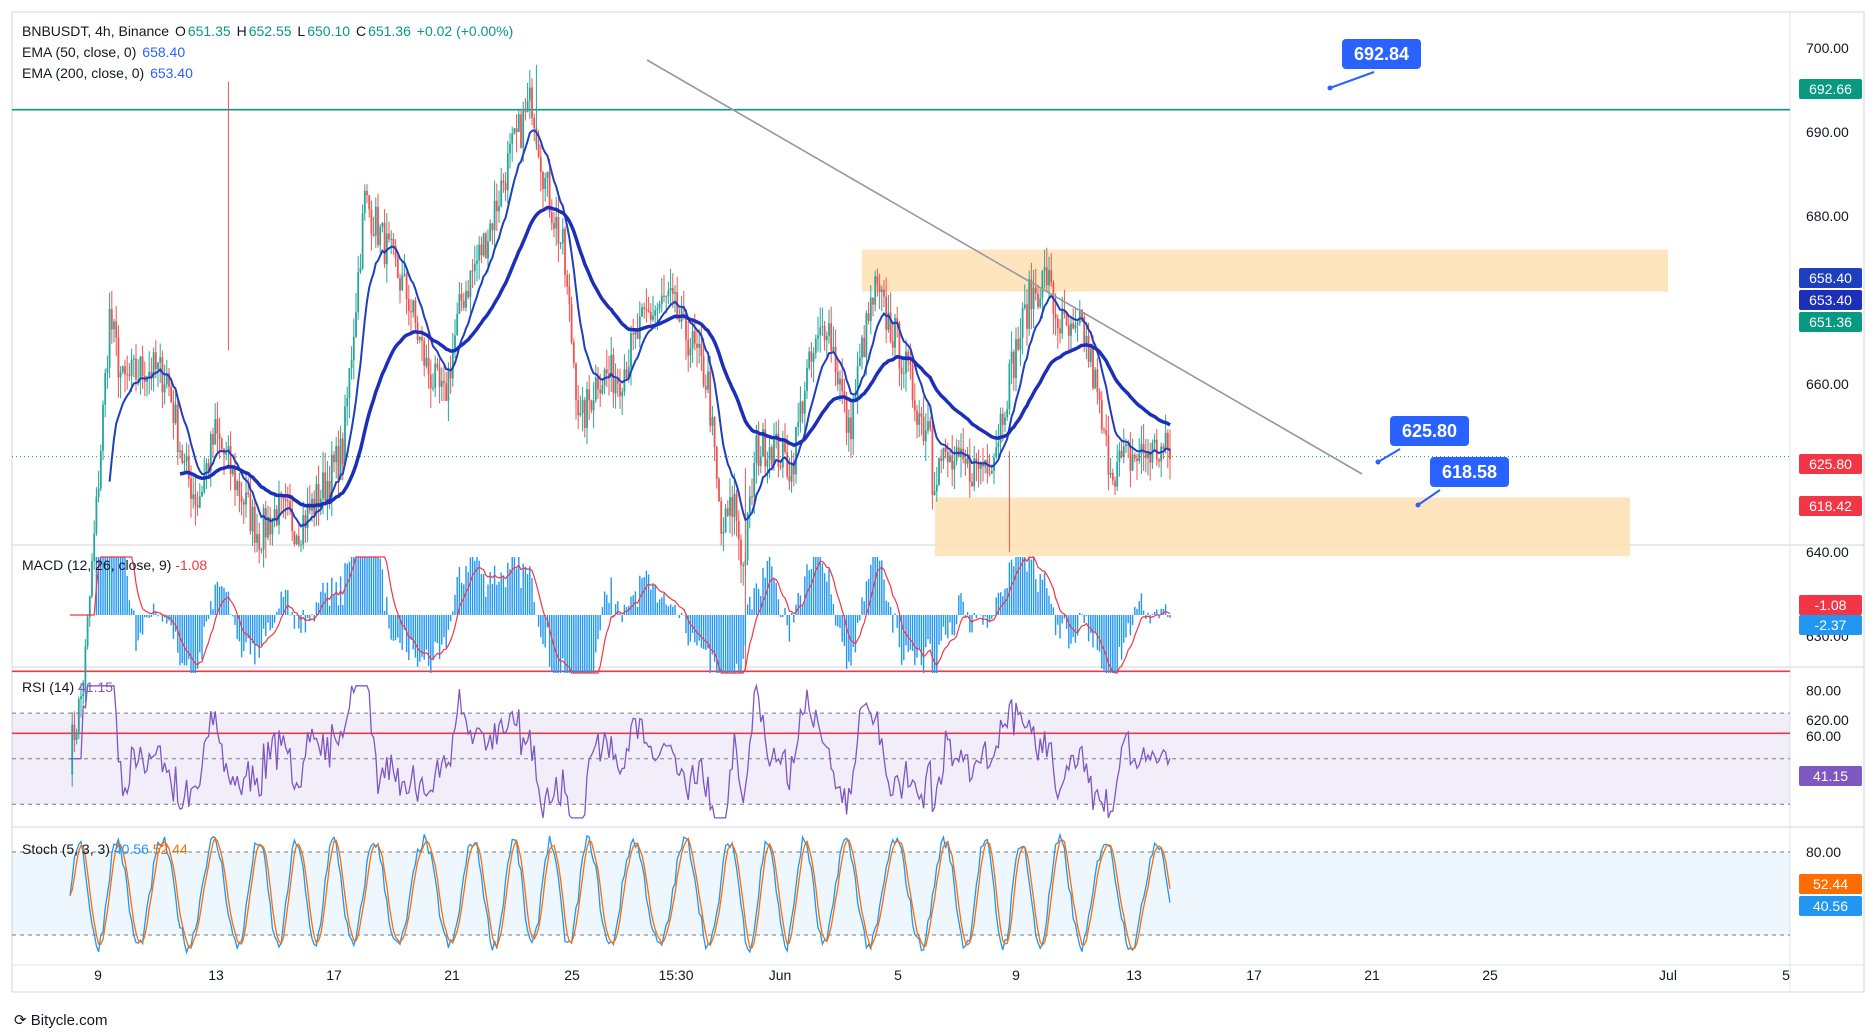  Describe the element at coordinates (926, 750) in the screenshot. I see `rsi-pane: 80.00 60.00` at that location.